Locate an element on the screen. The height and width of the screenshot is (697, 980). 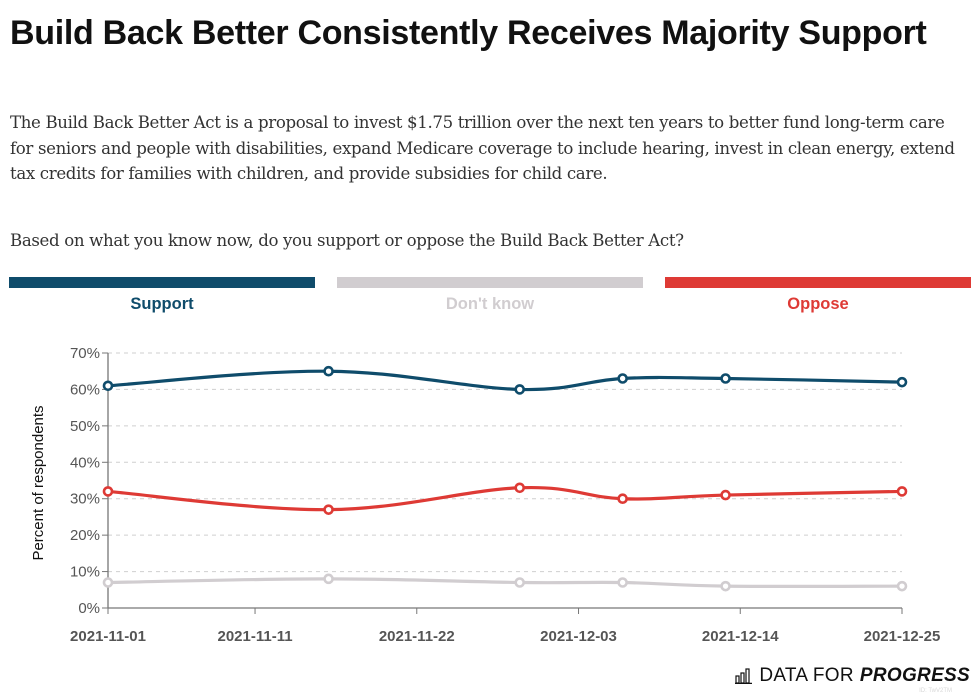
series-line-oppose is located at coordinates (505, 498).